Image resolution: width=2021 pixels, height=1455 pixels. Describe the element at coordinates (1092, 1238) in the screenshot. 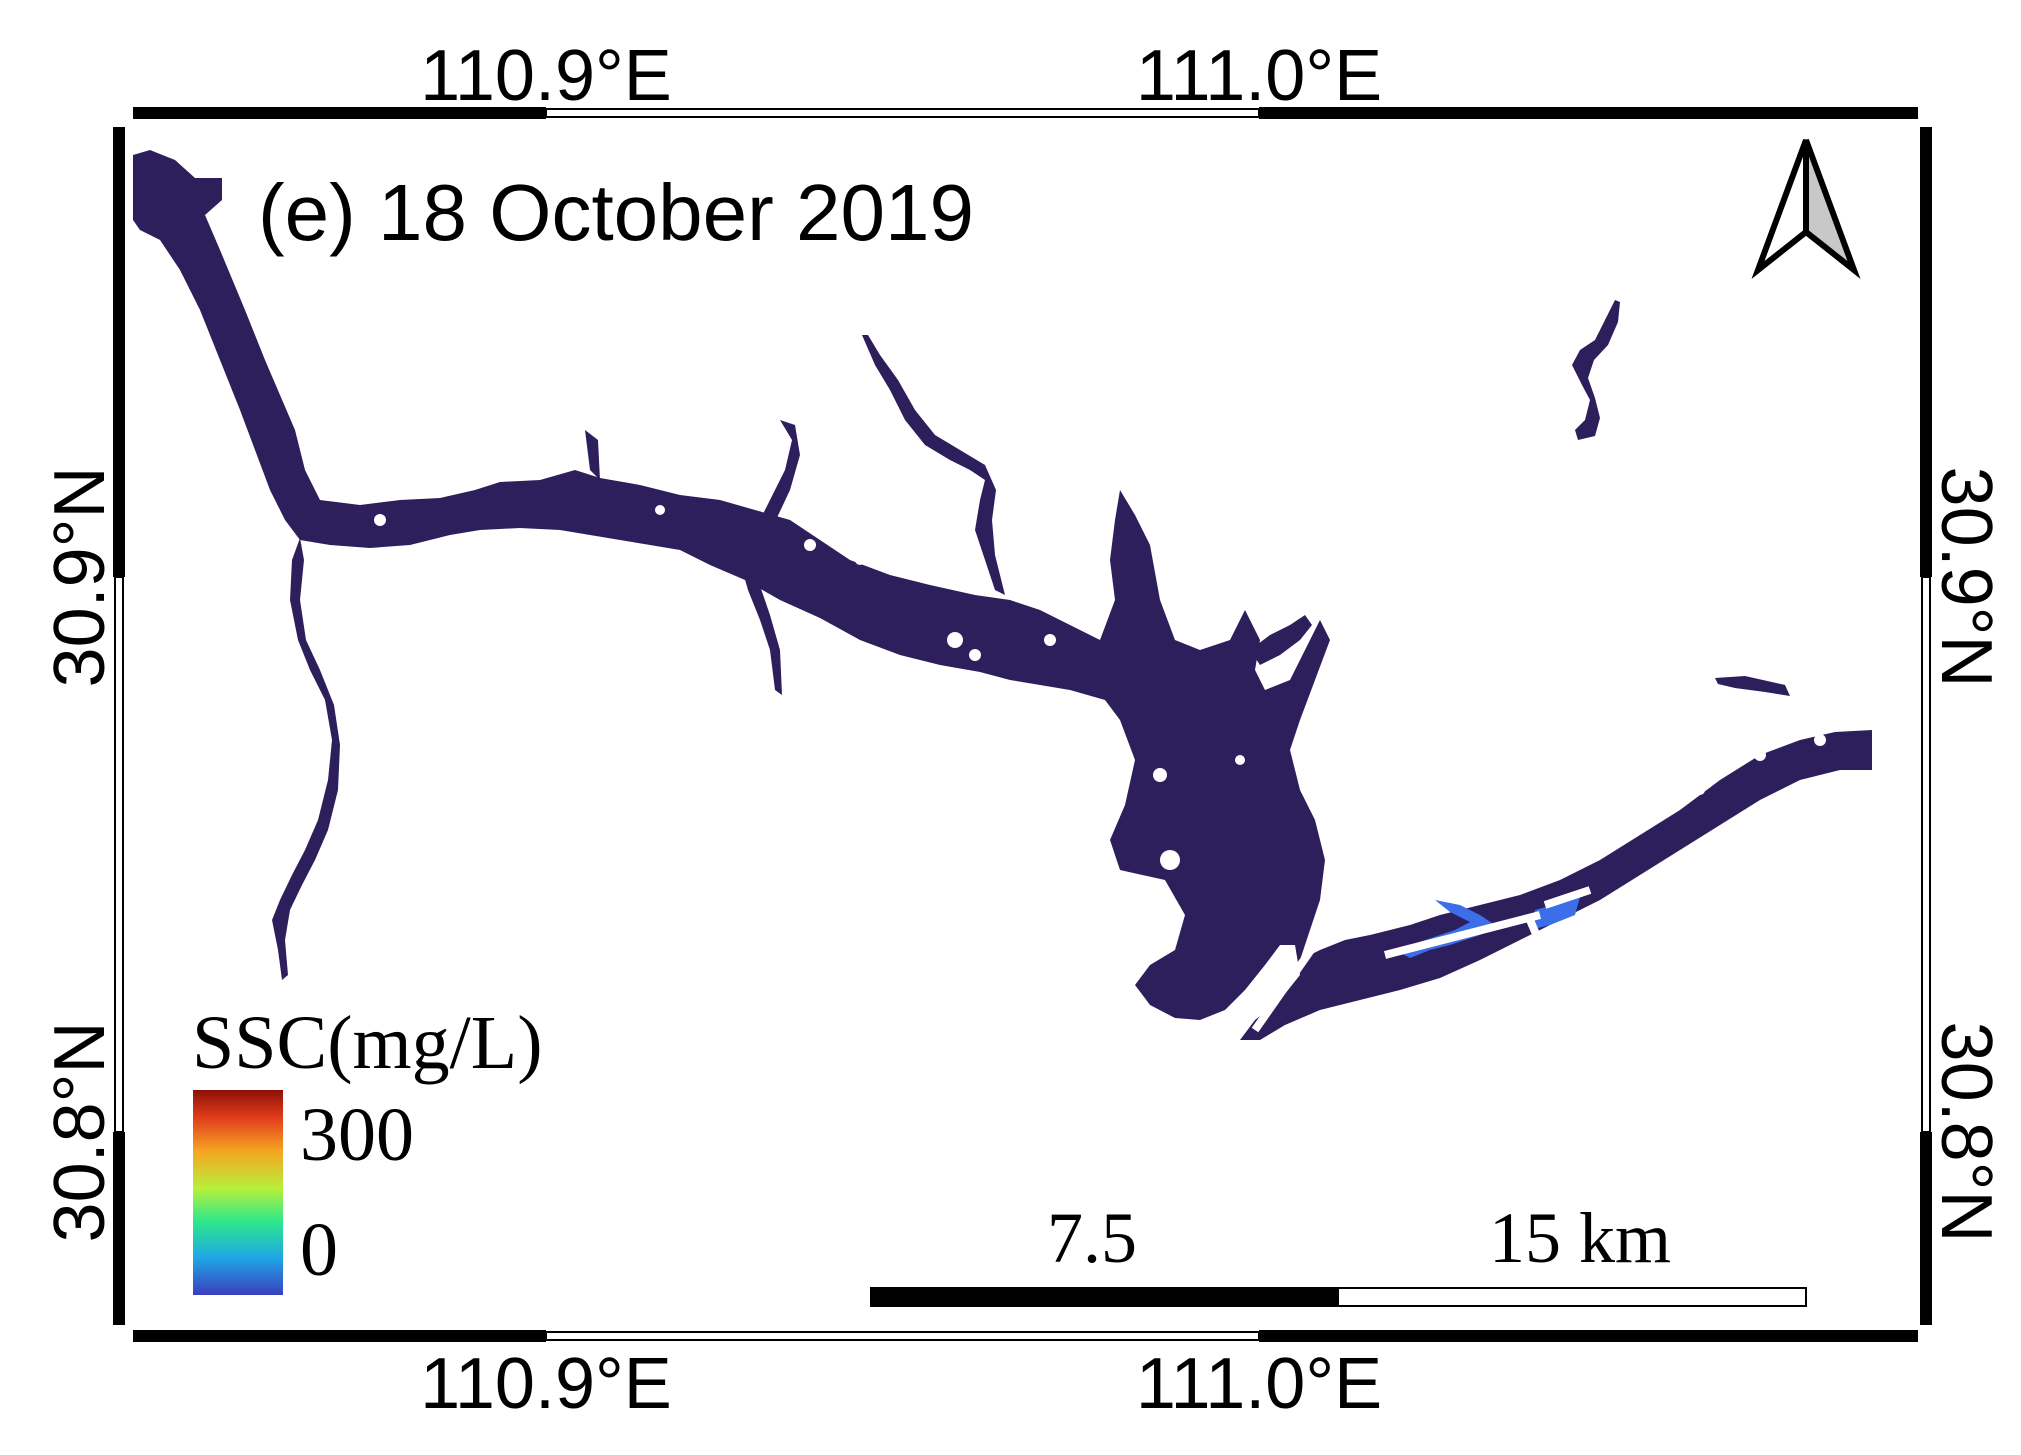

I see `scale-bar-mid-label: 7.5` at that location.